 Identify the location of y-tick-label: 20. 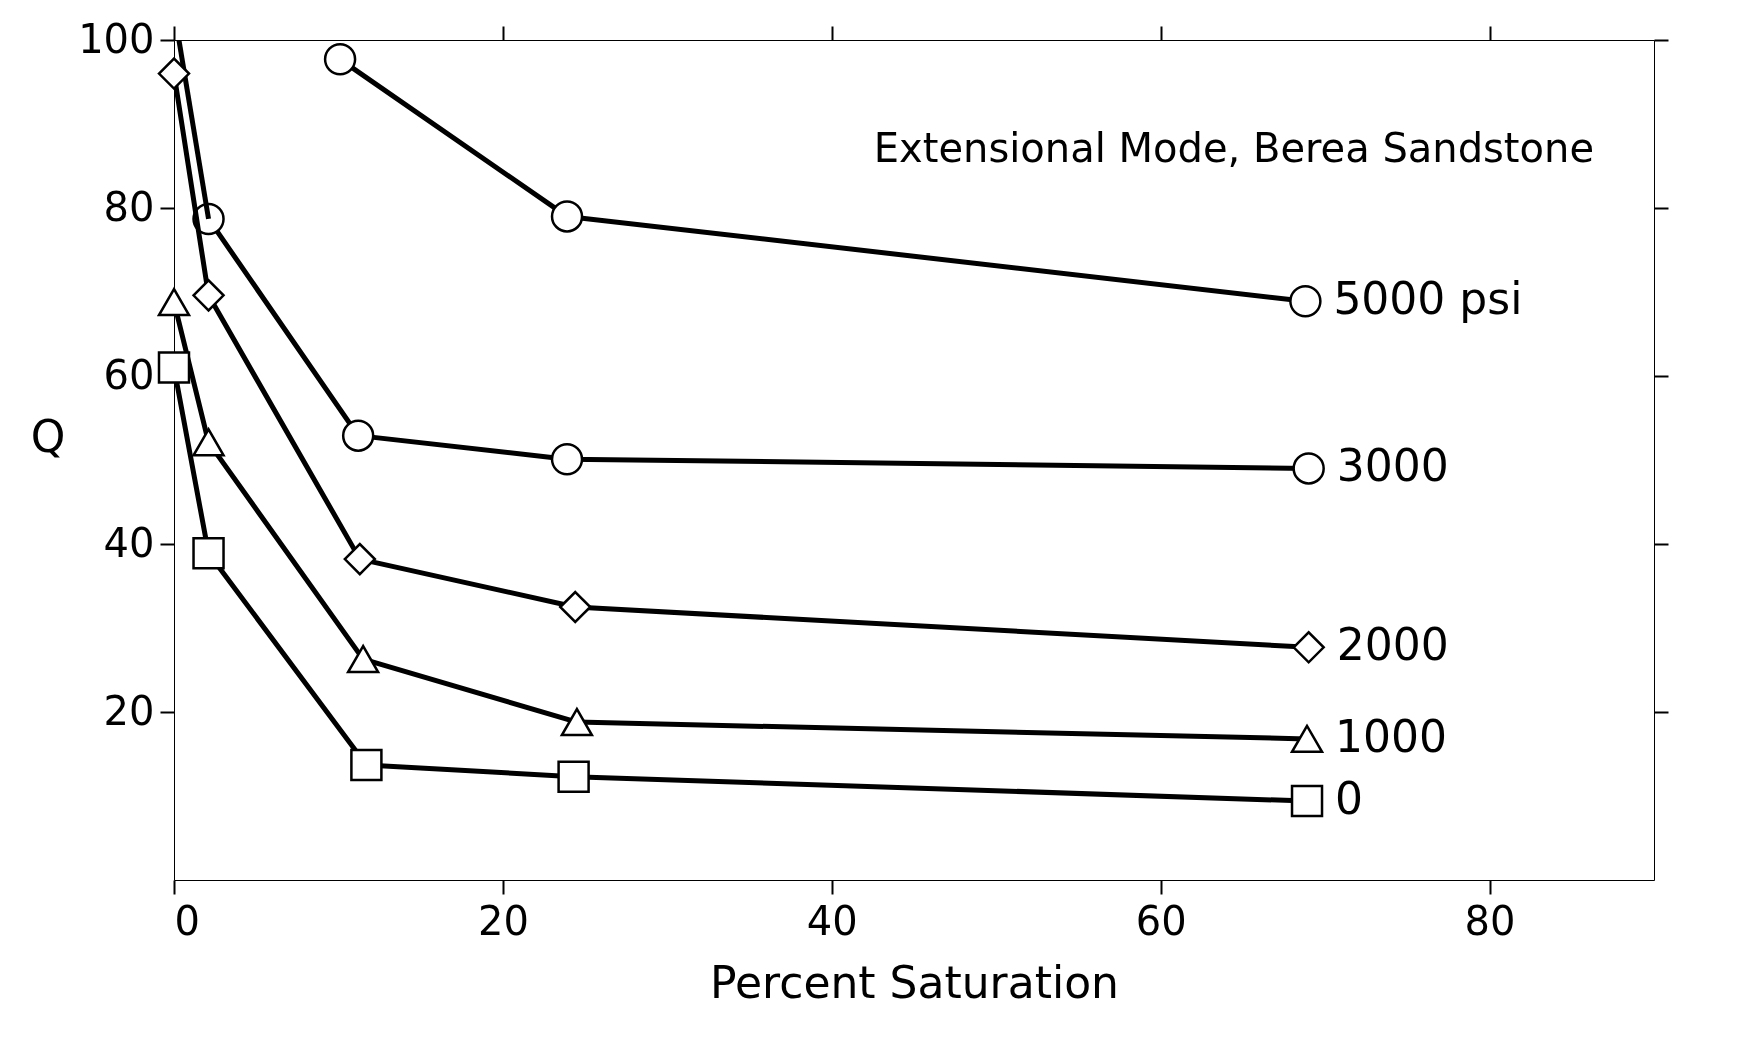
(129, 710).